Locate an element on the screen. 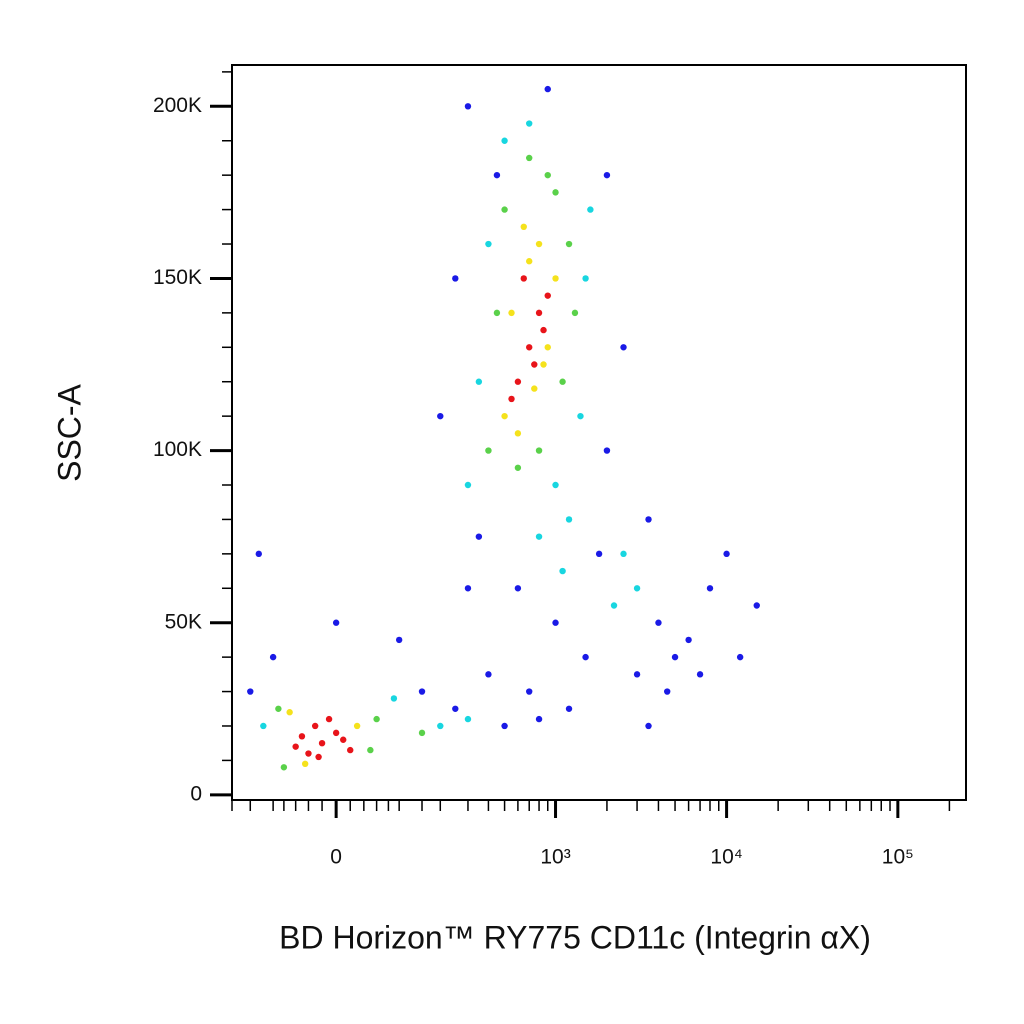  y-tick-label: 150K is located at coordinates (177, 277).